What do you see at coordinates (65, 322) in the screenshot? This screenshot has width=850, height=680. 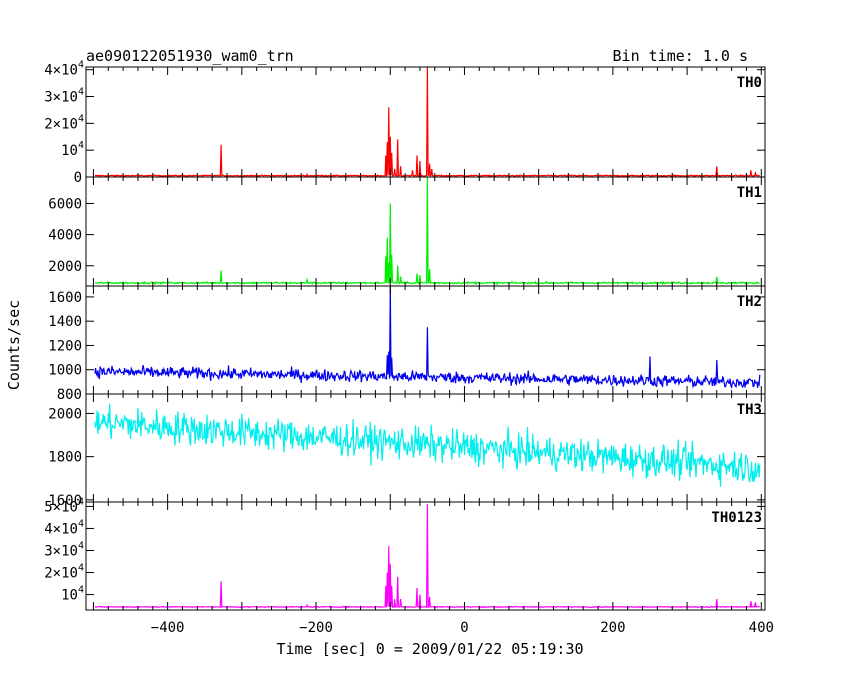 I see `y-tick-label: 1400` at bounding box center [65, 322].